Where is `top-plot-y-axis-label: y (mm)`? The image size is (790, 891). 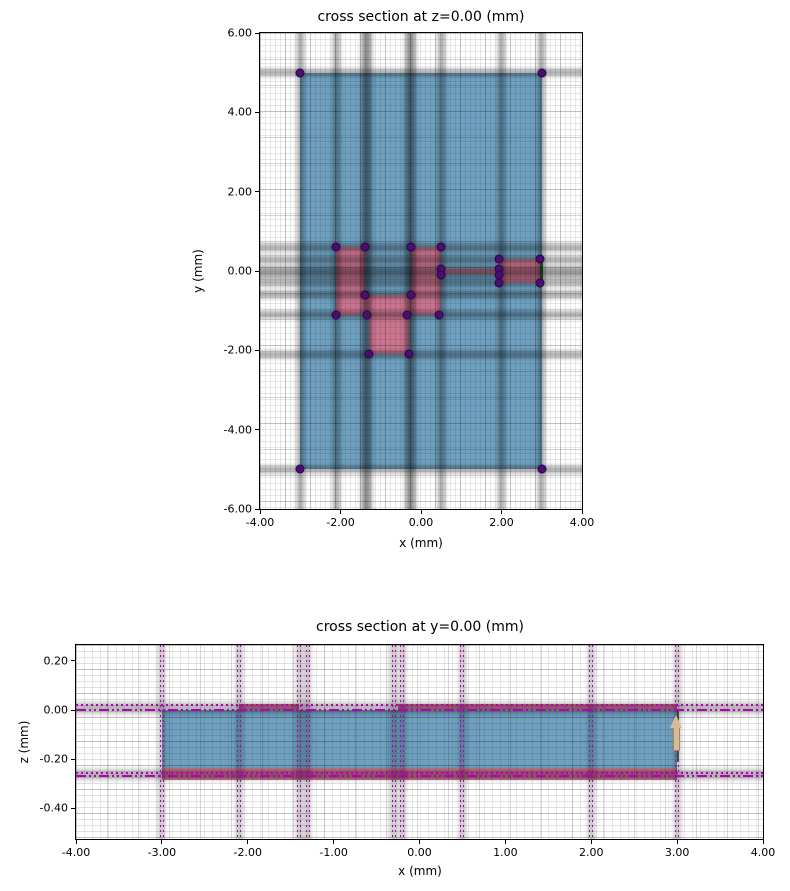
top-plot-y-axis-label: y (mm) is located at coordinates (198, 271).